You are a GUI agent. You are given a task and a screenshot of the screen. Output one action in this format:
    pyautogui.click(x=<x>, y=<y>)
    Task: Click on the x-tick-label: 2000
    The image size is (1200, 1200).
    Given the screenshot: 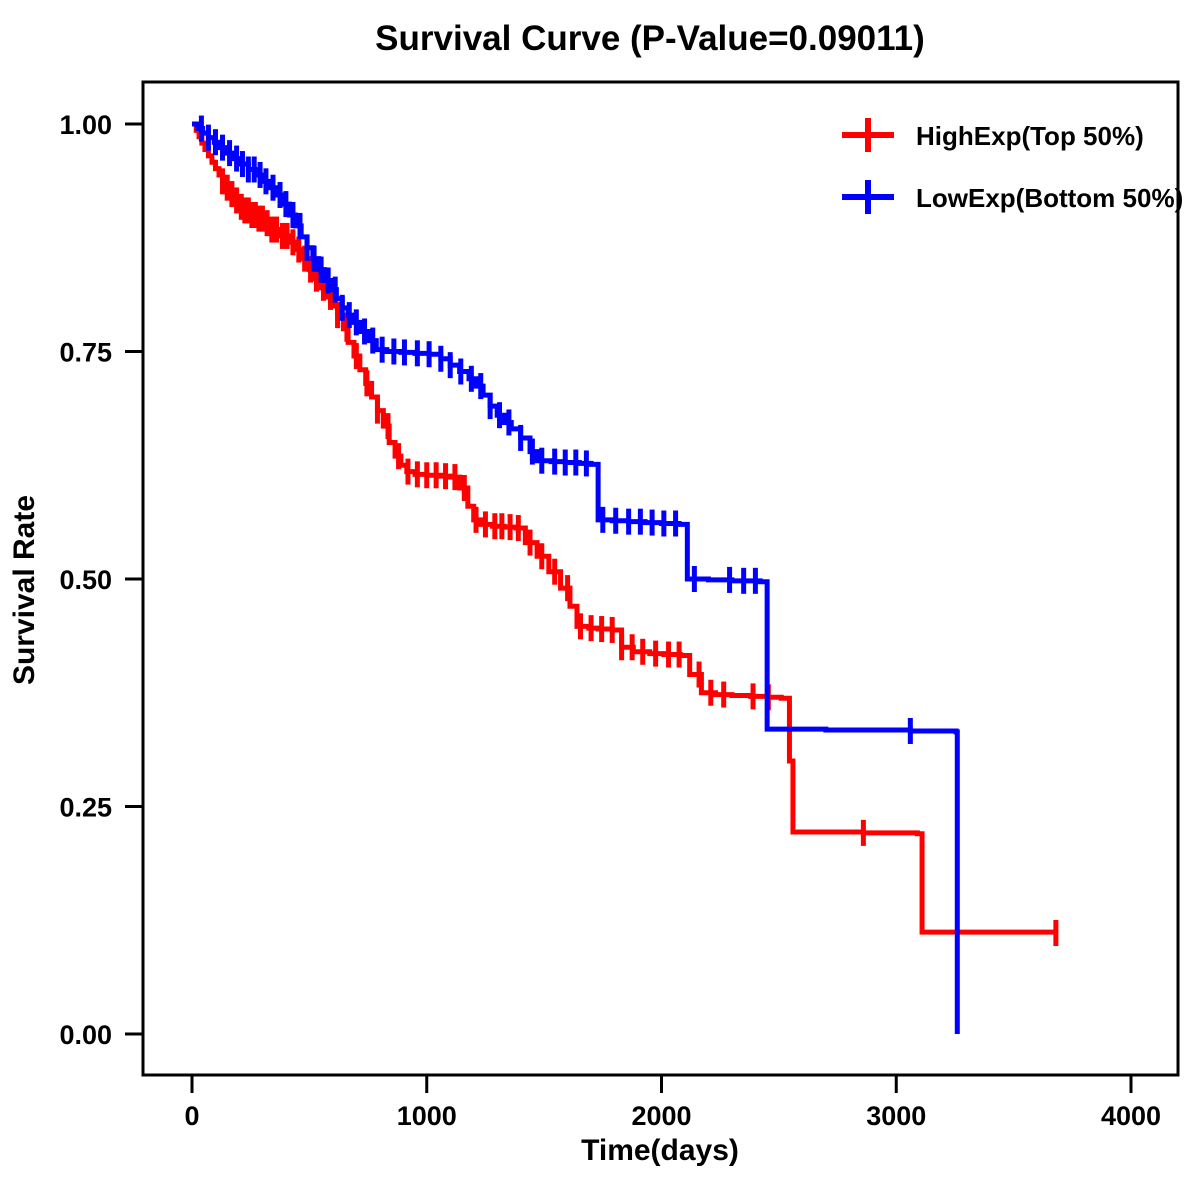 What is the action you would take?
    pyautogui.click(x=661, y=1116)
    